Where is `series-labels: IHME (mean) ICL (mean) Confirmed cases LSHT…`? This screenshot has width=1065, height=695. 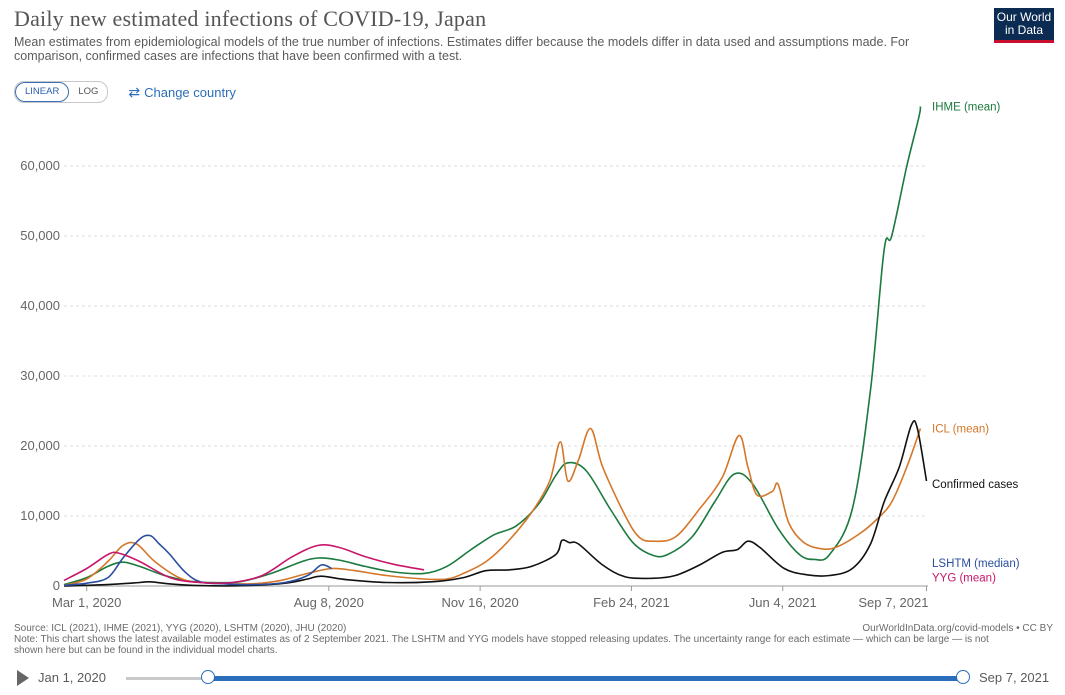
series-labels: IHME (mean) ICL (mean) Confirmed cases LSHT… is located at coordinates (976, 343).